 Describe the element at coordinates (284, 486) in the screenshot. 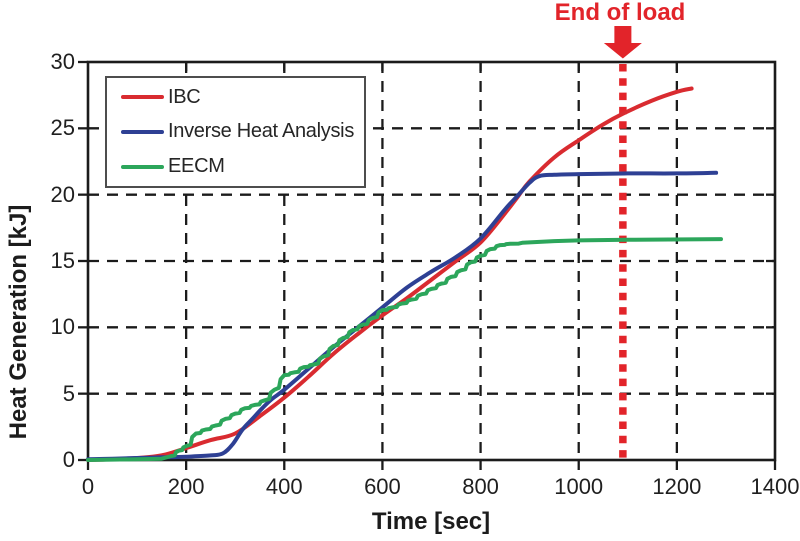

I see `x-tick-label-400: 400` at that location.